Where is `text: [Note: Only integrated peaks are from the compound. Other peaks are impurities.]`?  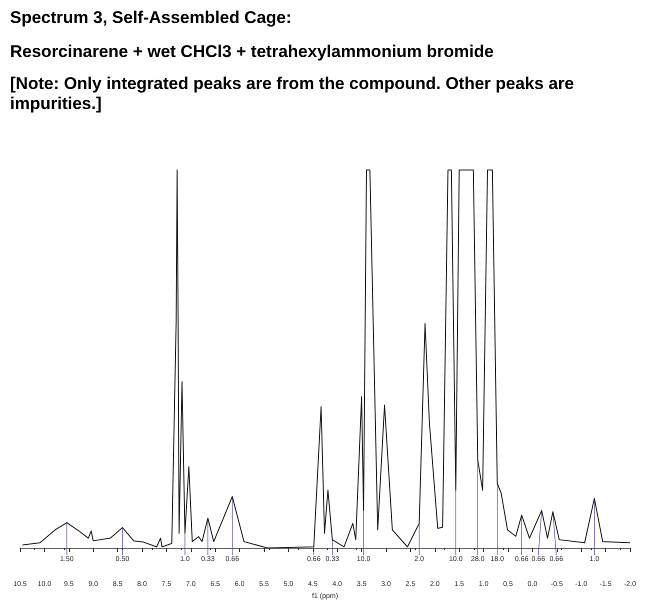 text: [Note: Only integrated peaks are from the compound. Other peaks are impurities.] is located at coordinates (292, 94).